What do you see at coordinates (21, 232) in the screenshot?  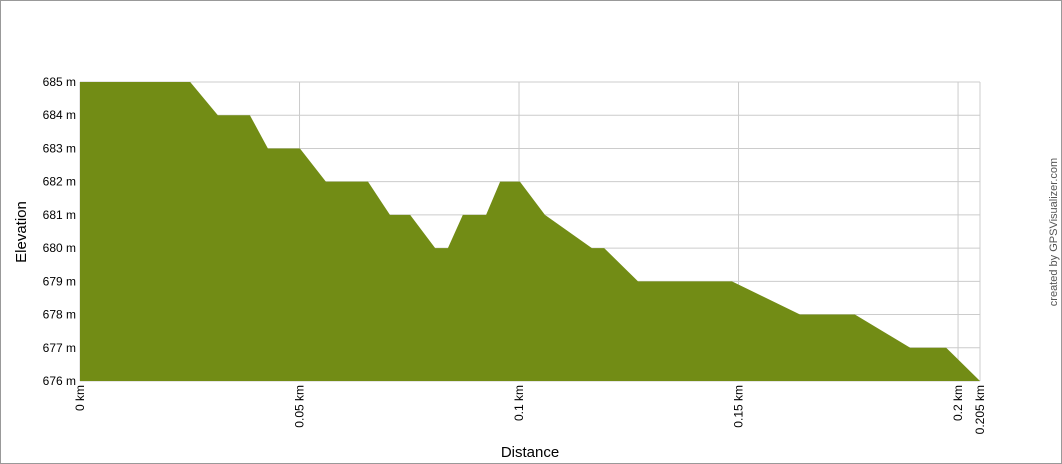 I see `y-axis-label: Elevation` at bounding box center [21, 232].